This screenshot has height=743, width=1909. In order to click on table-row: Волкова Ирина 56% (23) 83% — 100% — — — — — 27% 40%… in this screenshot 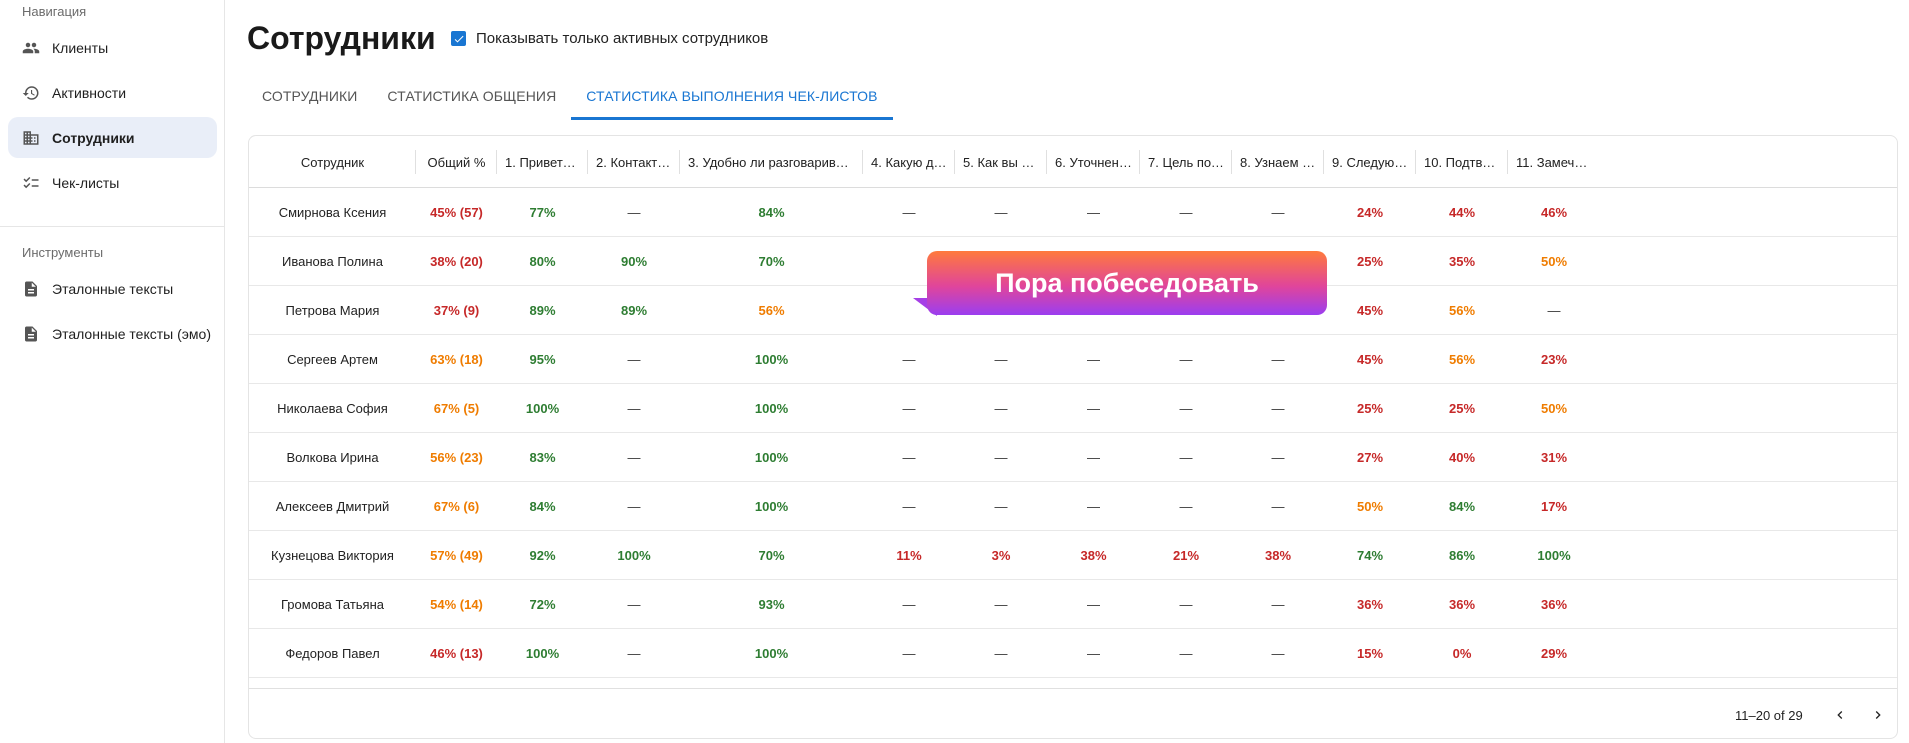, I will do `click(1073, 457)`.